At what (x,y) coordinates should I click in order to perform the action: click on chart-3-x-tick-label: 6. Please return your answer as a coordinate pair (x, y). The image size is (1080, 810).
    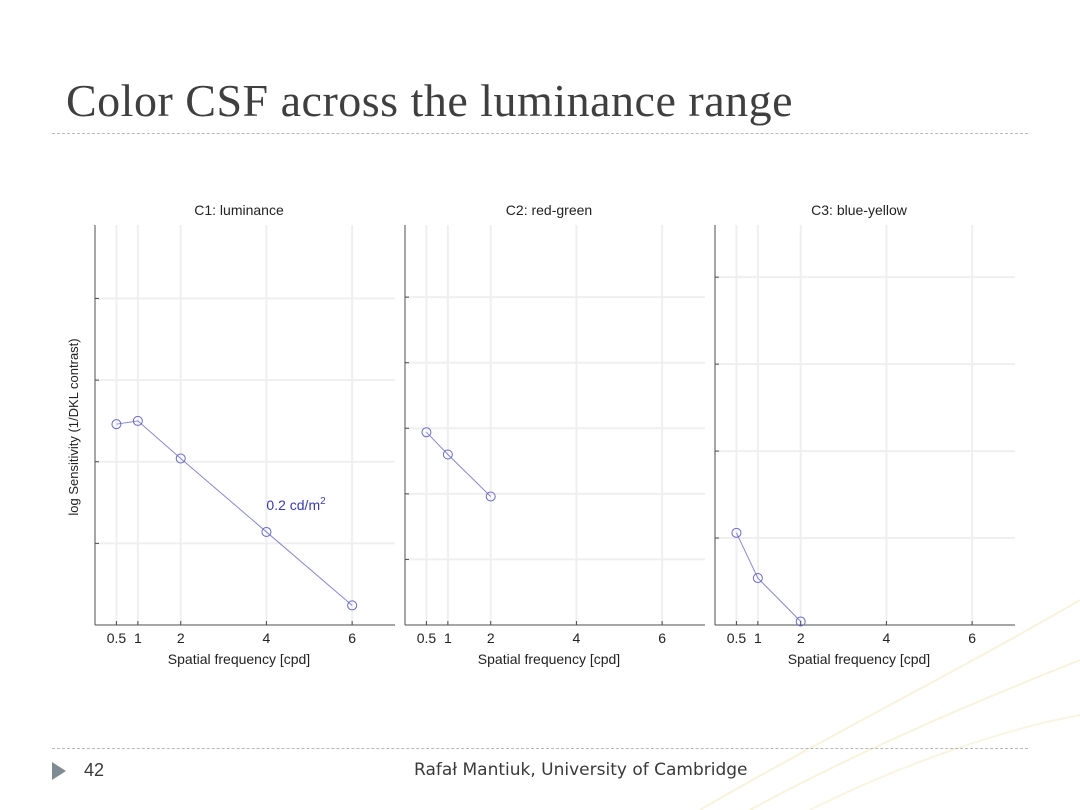
    Looking at the image, I should click on (972, 638).